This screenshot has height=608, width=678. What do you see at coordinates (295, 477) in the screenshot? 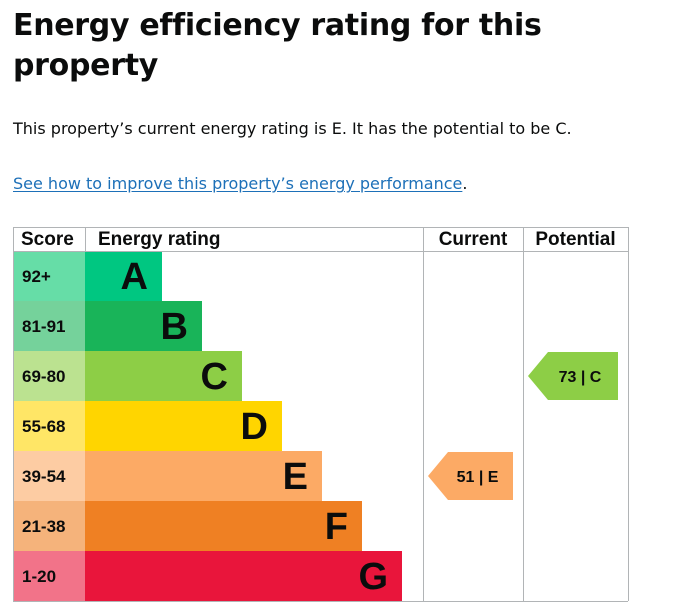
I see `rating-letter-e: E` at bounding box center [295, 477].